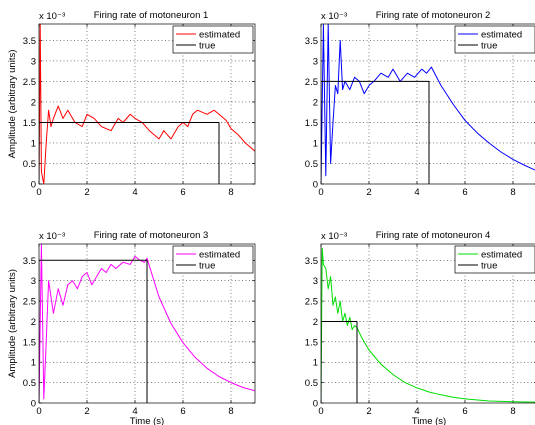 The height and width of the screenshot is (425, 535). What do you see at coordinates (151, 15) in the screenshot?
I see `chart-title: Firing rate of motoneuron 1` at bounding box center [151, 15].